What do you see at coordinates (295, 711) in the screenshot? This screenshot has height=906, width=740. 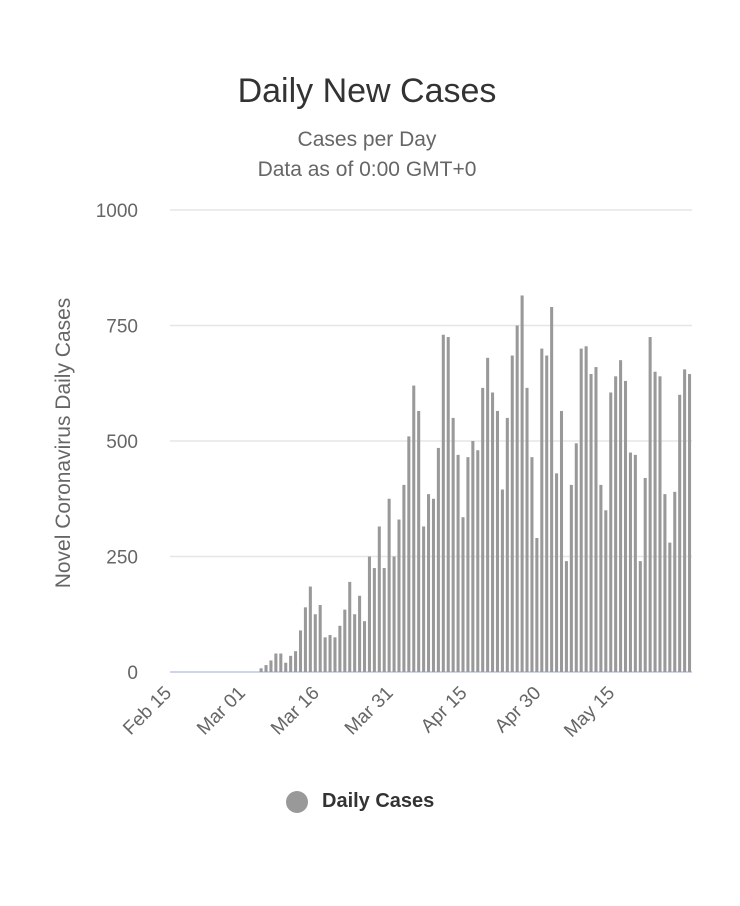 I see `x-tick-label: Mar 16` at bounding box center [295, 711].